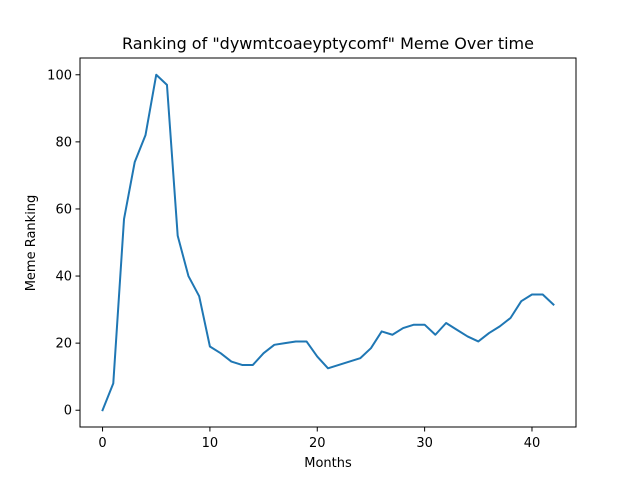 This screenshot has height=480, width=640. What do you see at coordinates (63, 277) in the screenshot?
I see `y-tick-label: 40` at bounding box center [63, 277].